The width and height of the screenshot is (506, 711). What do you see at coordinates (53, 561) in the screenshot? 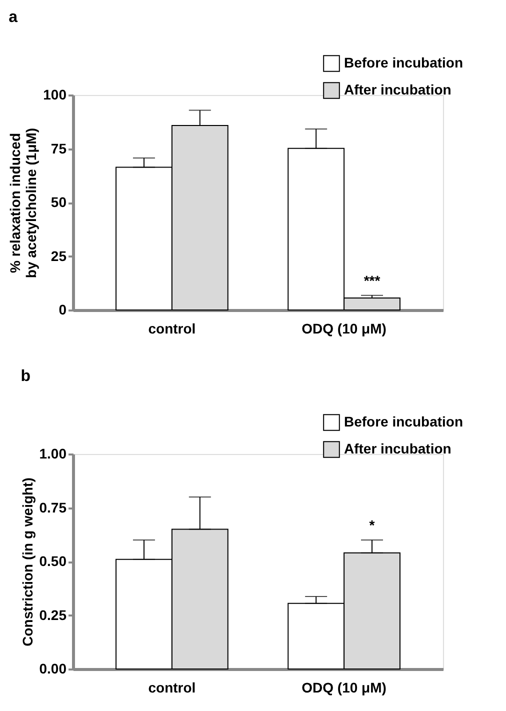
I see `y-tick-label: 0.50` at bounding box center [53, 561].